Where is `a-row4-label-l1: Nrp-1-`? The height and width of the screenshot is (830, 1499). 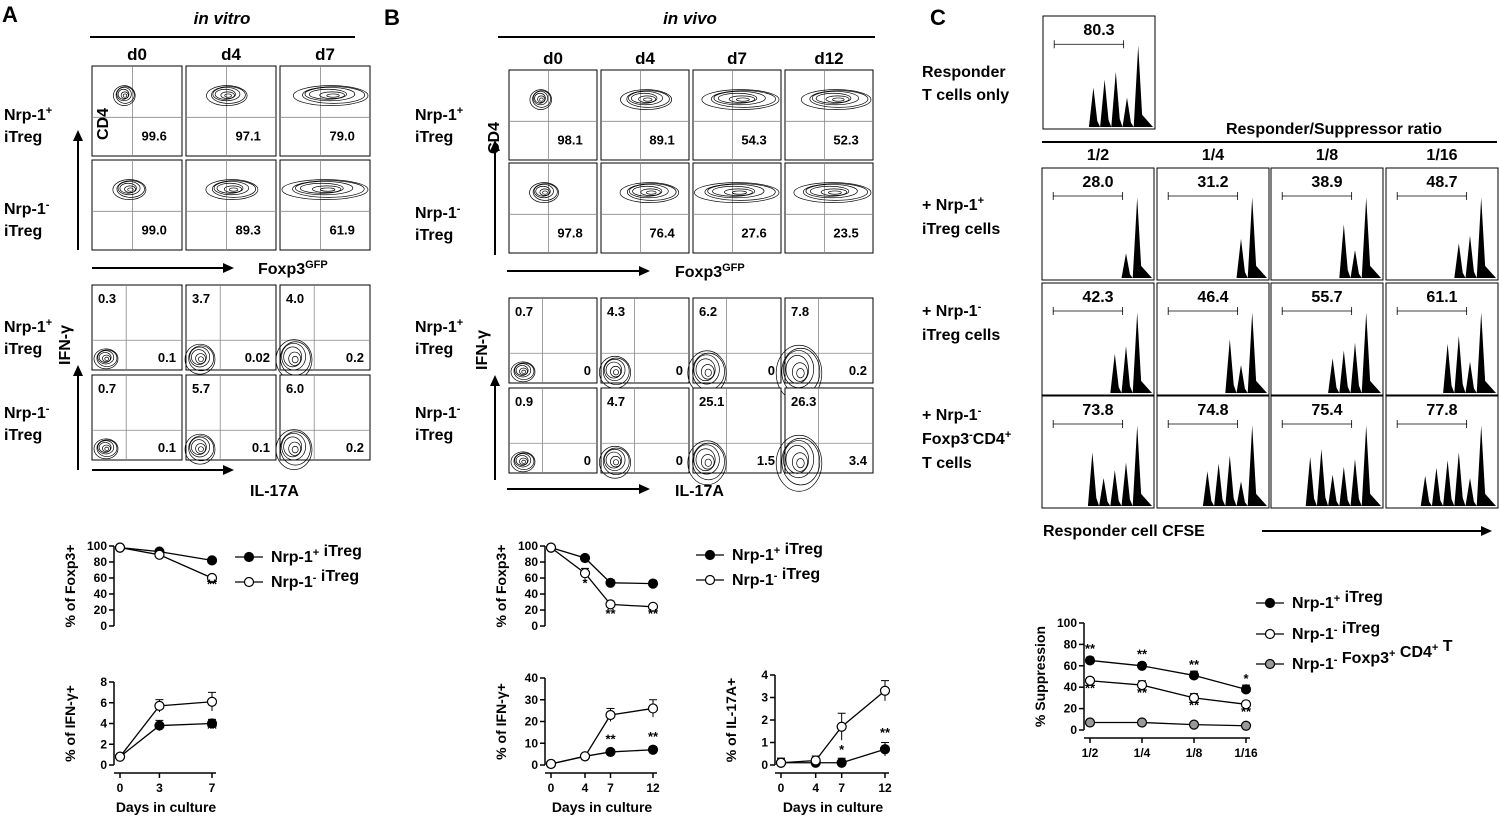 a-row4-label-l1: Nrp-1- is located at coordinates (27, 412).